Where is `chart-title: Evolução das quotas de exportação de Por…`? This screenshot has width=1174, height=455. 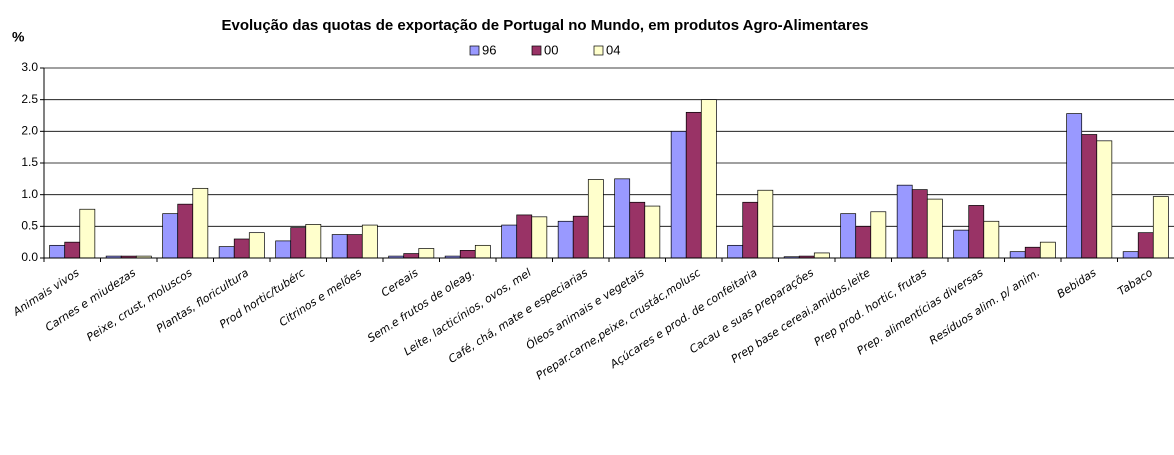 chart-title: Evolução das quotas de exportação de Por… is located at coordinates (544, 25).